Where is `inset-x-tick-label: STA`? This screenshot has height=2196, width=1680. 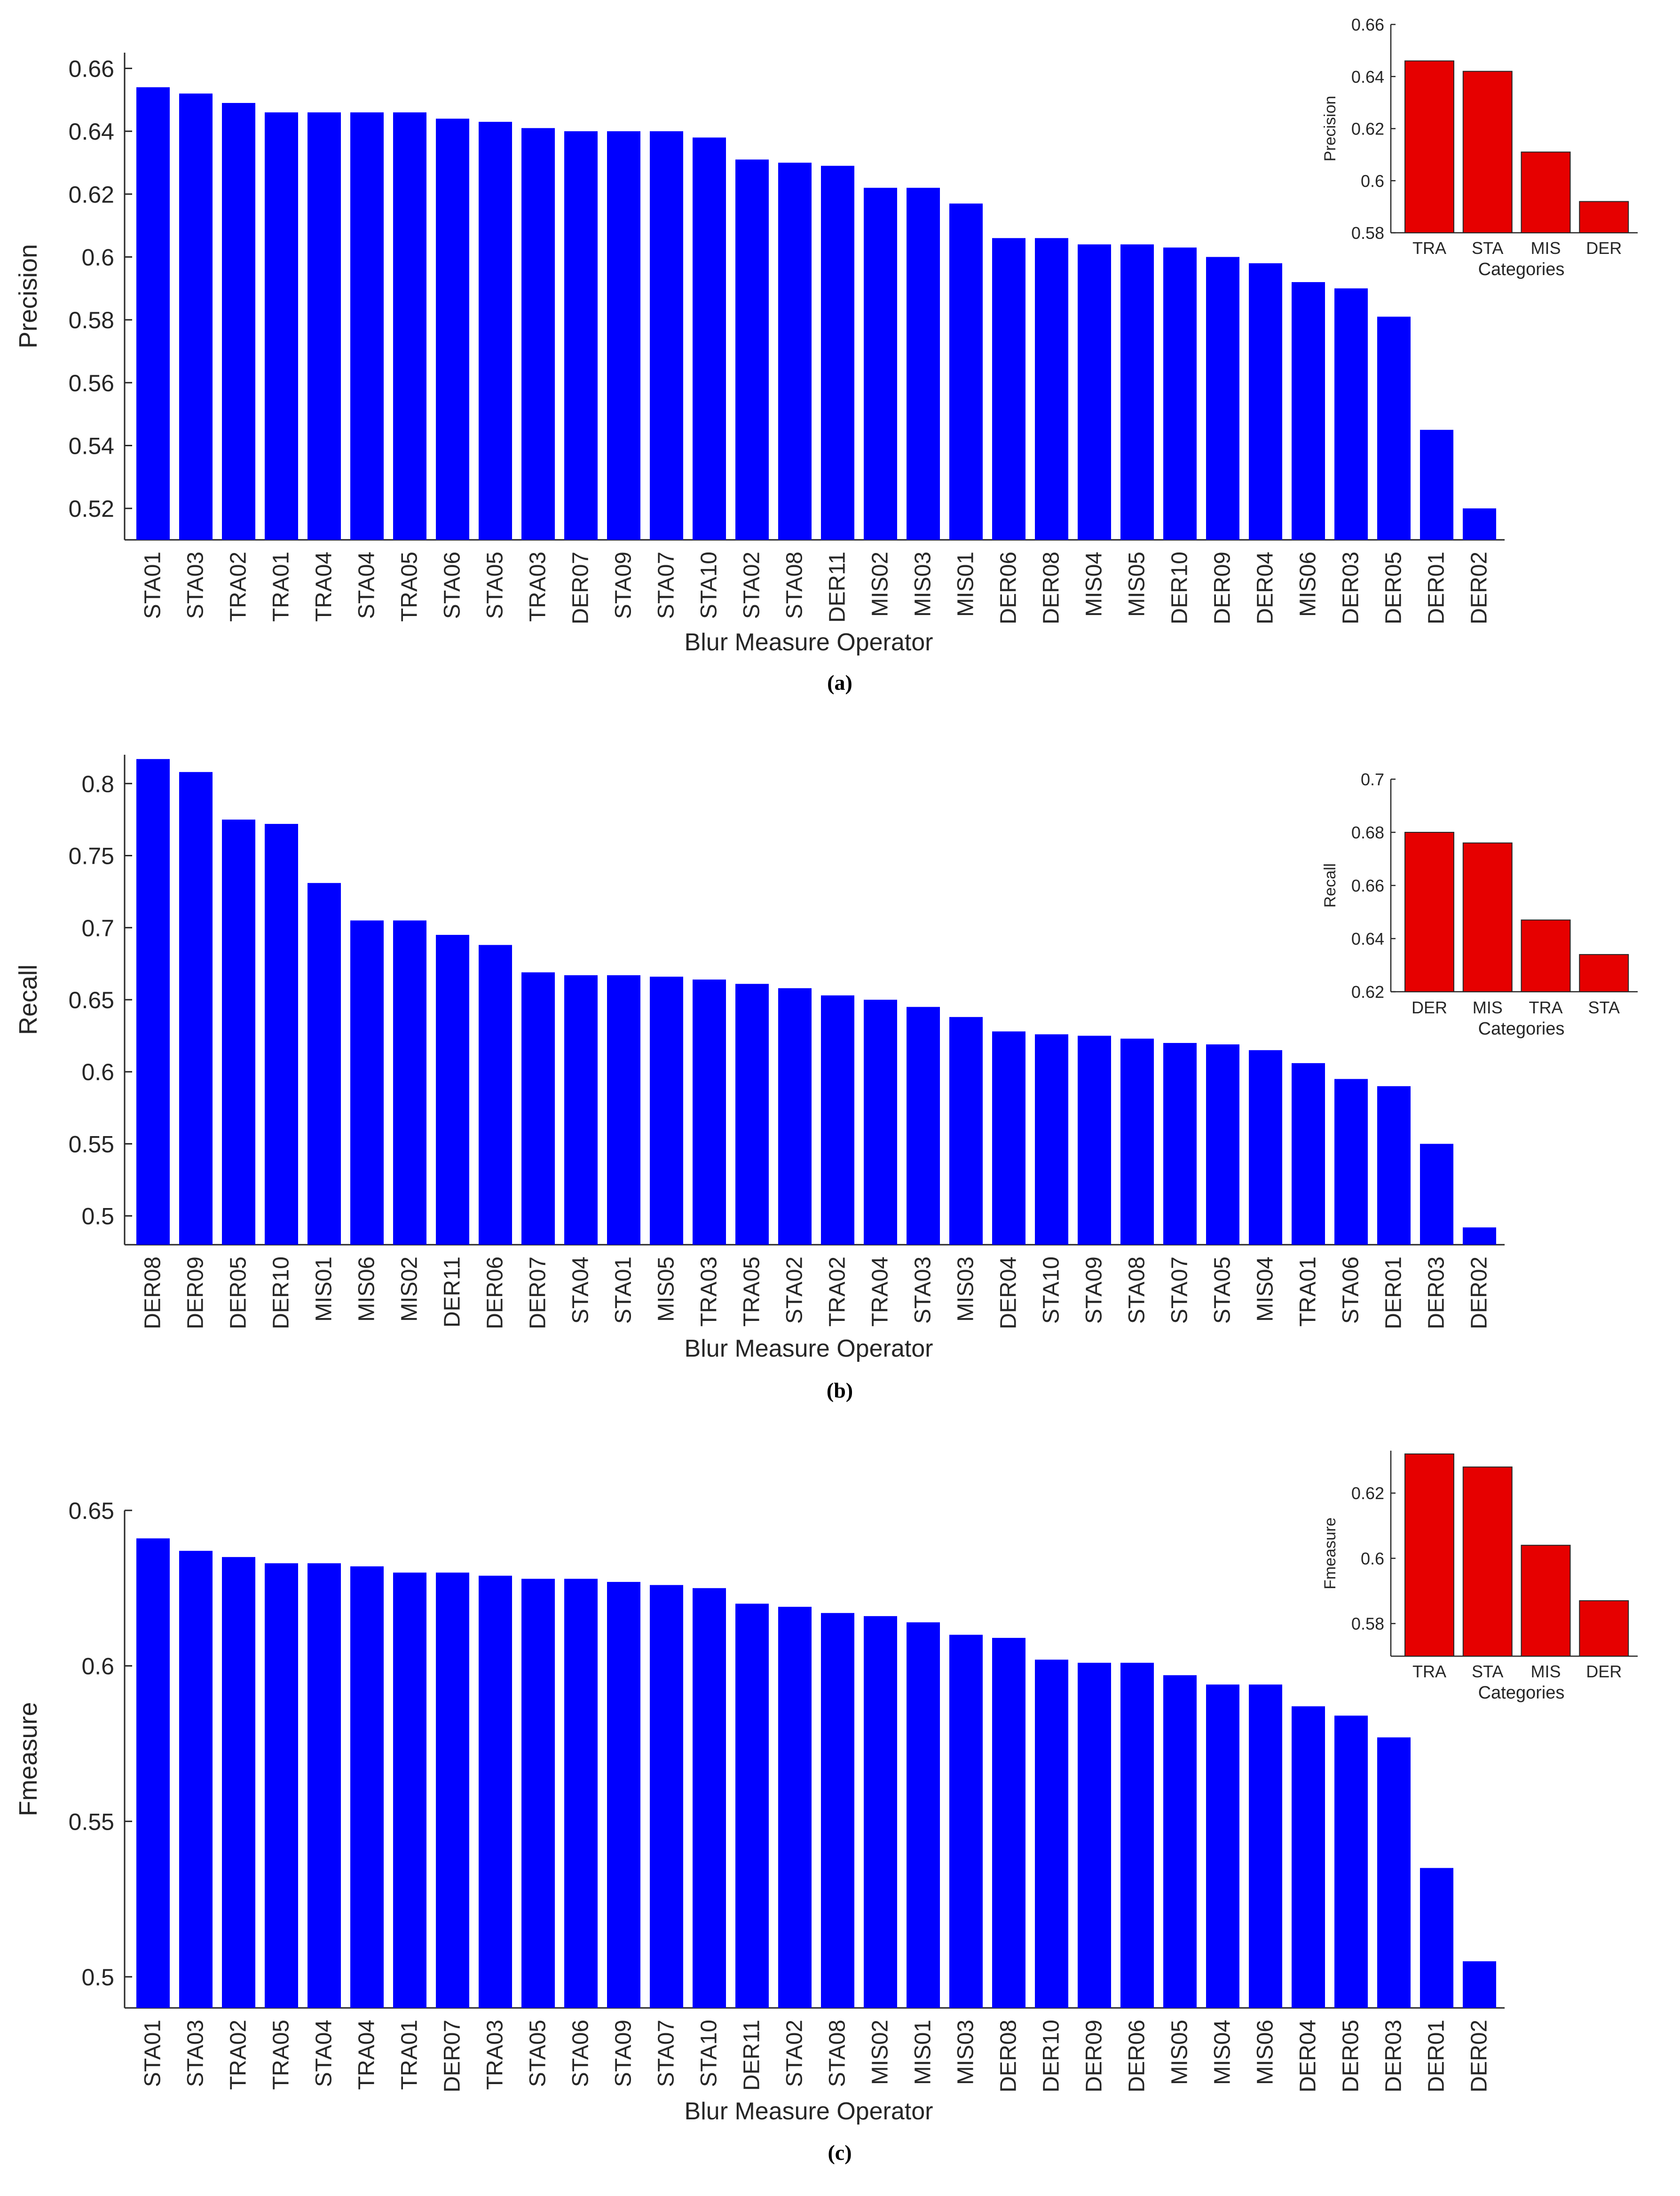 inset-x-tick-label: STA is located at coordinates (1488, 1671).